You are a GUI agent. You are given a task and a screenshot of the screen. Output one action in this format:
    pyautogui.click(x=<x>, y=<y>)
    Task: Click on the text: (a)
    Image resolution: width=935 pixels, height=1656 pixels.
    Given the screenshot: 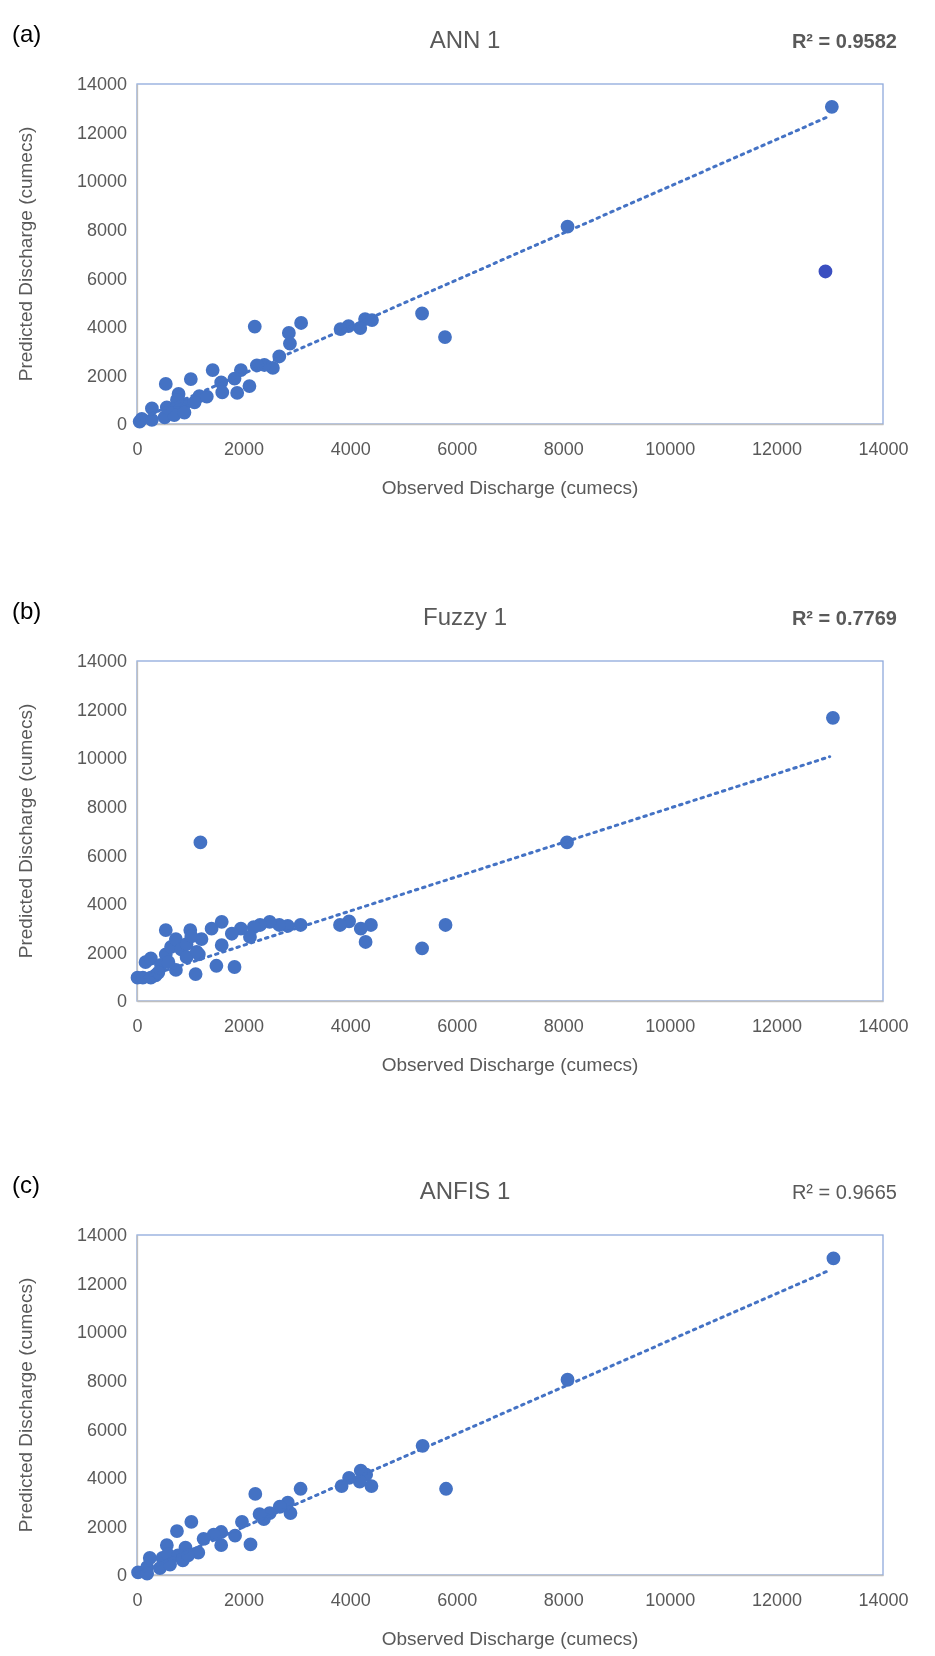 What is the action you would take?
    pyautogui.click(x=27, y=33)
    